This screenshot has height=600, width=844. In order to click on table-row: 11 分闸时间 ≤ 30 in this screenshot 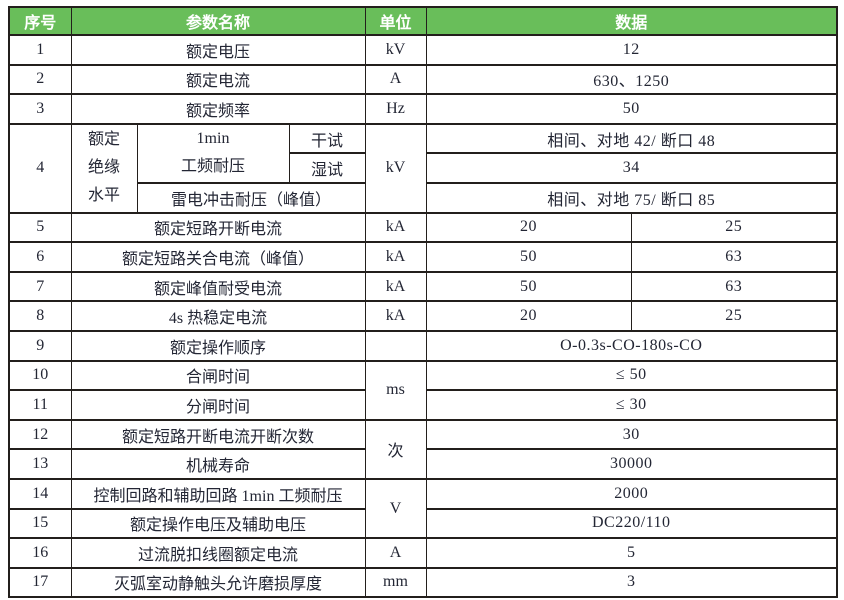, I will do `click(423, 405)`.